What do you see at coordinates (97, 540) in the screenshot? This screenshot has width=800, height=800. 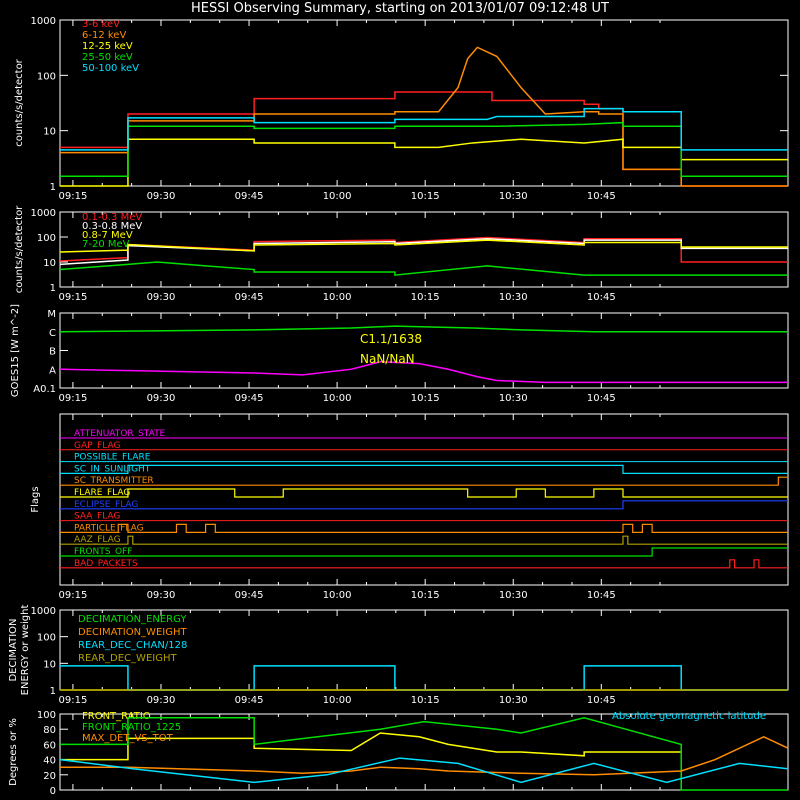 I see `flag-label: AAZ_FLAG` at bounding box center [97, 540].